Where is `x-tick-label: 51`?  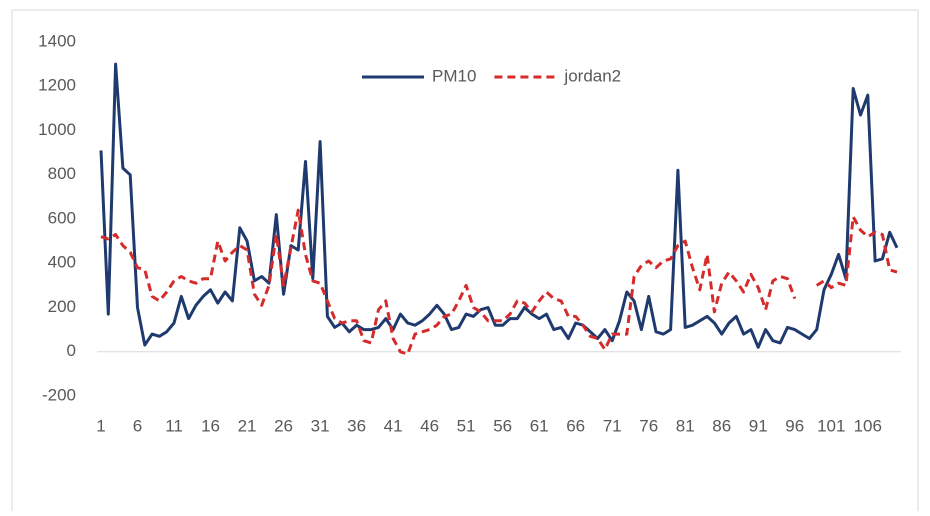 x-tick-label: 51 is located at coordinates (466, 425).